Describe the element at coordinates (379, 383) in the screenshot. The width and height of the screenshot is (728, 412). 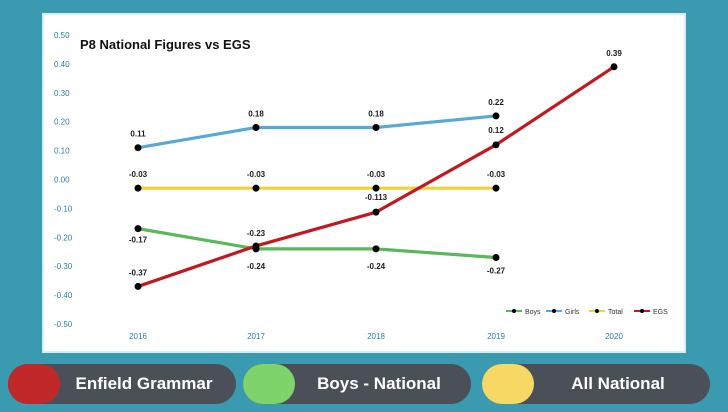
I see `legend-pill-label: Boys - National` at that location.